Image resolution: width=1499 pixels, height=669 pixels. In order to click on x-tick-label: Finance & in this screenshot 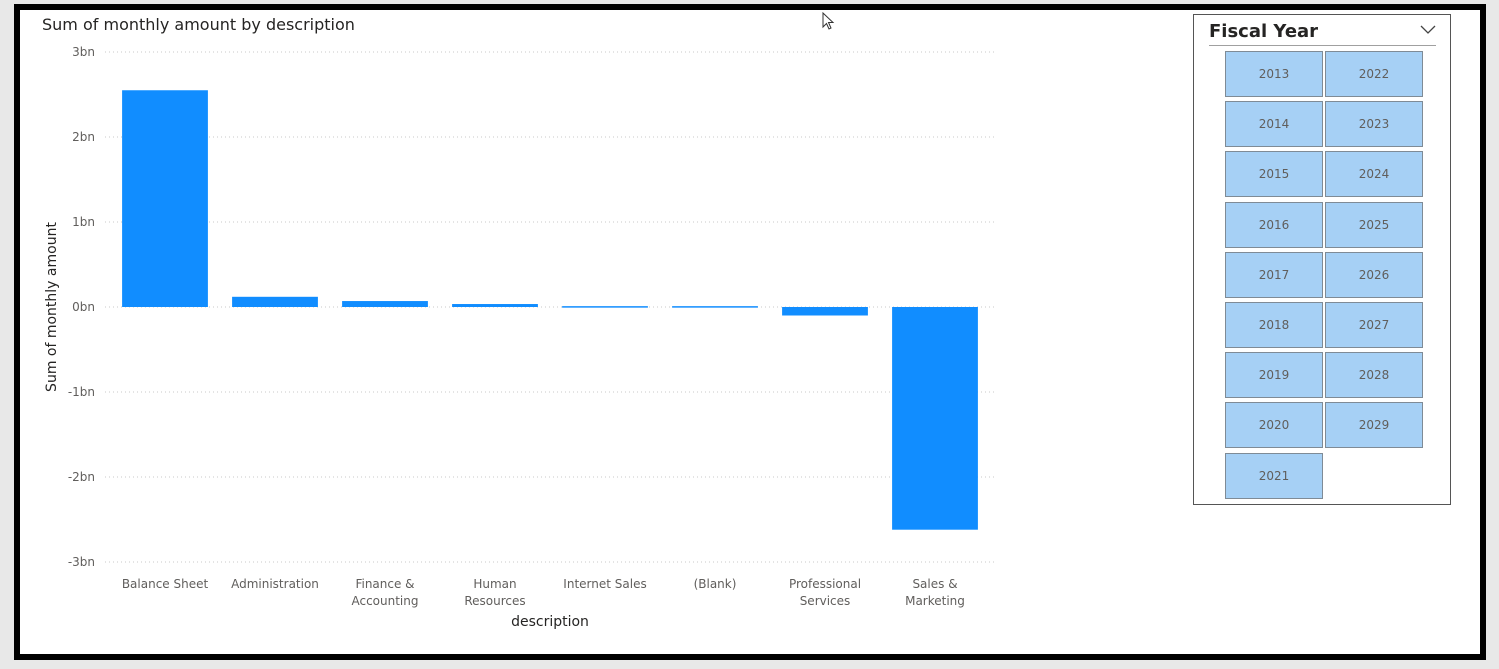, I will do `click(384, 584)`.